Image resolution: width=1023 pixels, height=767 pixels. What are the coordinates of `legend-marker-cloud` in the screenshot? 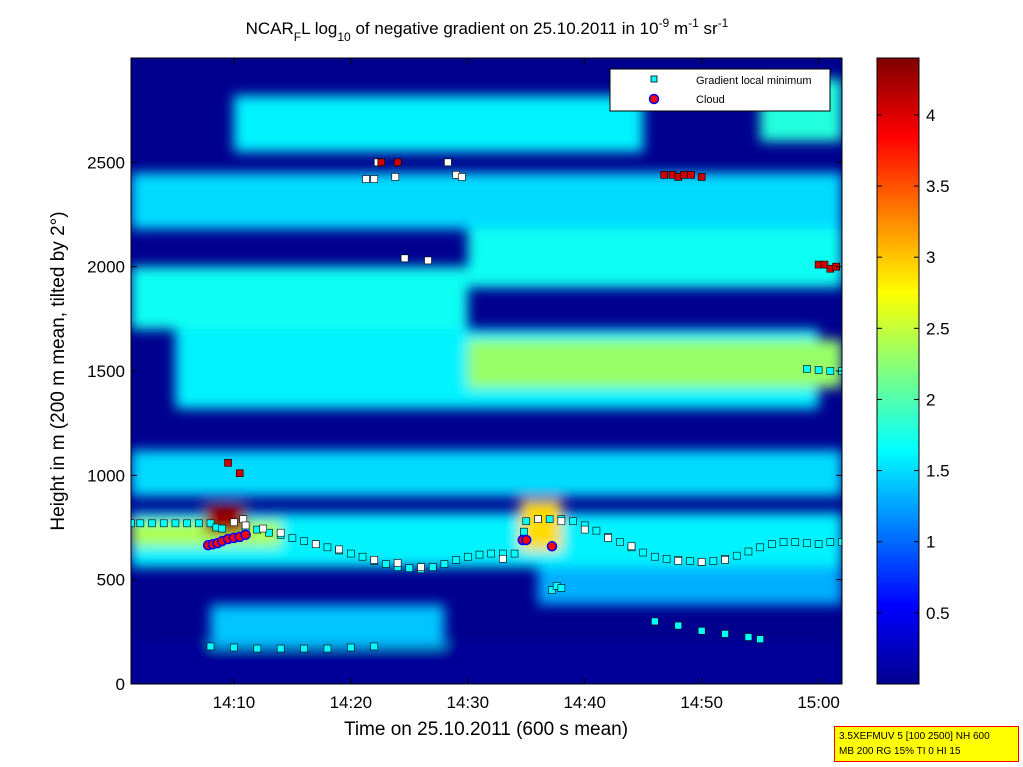 It's located at (654, 99).